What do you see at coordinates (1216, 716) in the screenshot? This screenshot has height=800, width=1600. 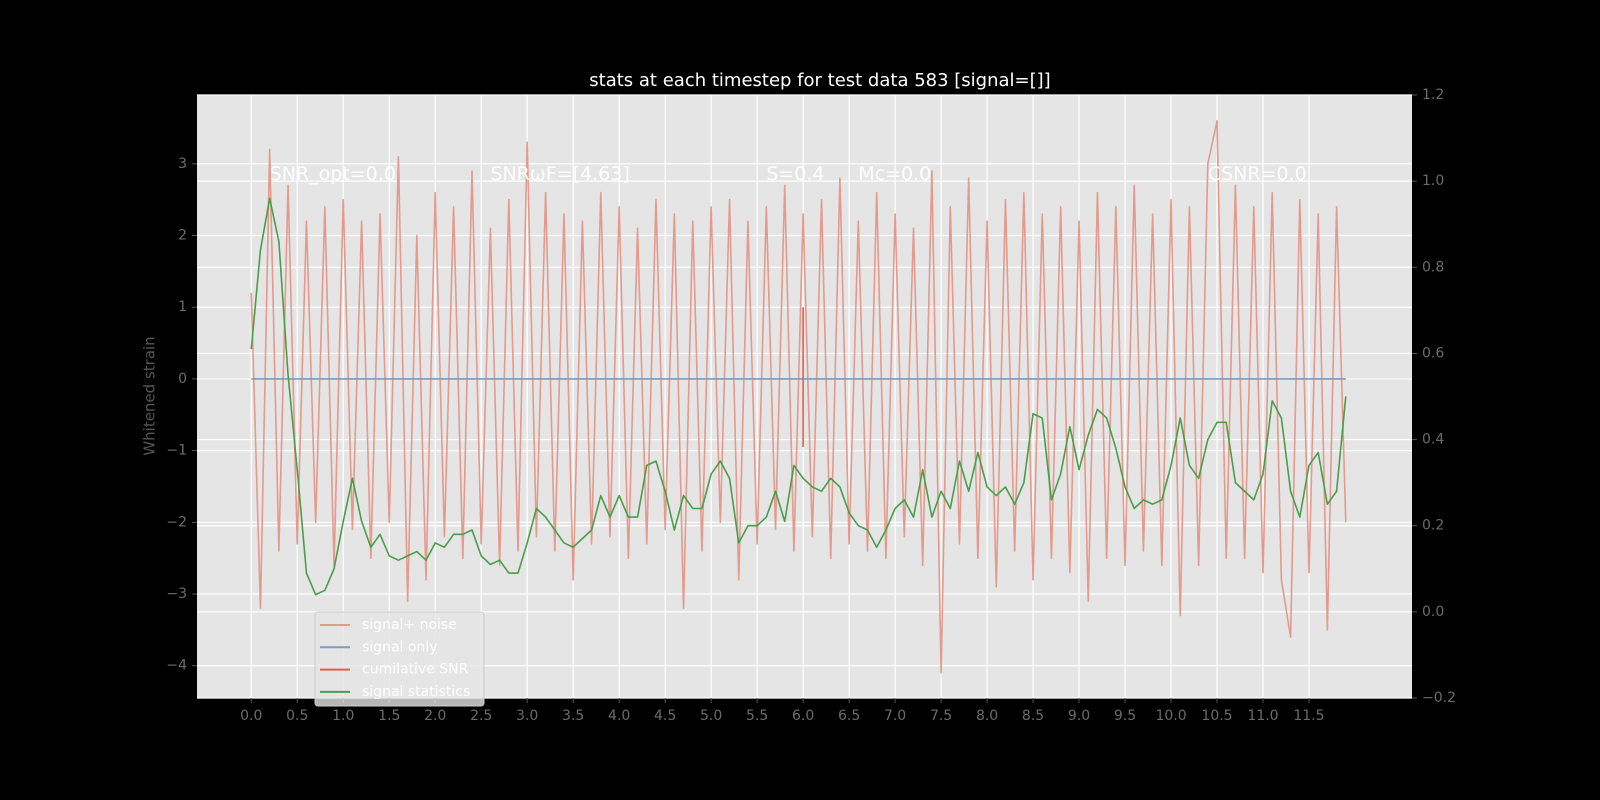 I see `x-tick-label: 10.5` at bounding box center [1216, 716].